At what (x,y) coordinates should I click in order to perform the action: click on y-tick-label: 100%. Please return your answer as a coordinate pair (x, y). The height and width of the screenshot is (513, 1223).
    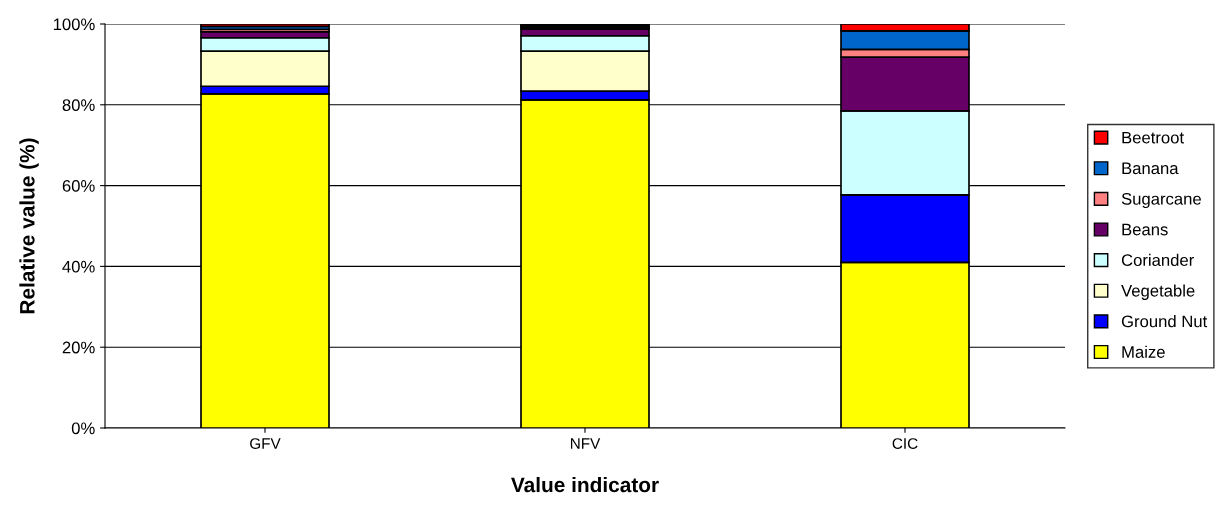
    Looking at the image, I should click on (74, 24).